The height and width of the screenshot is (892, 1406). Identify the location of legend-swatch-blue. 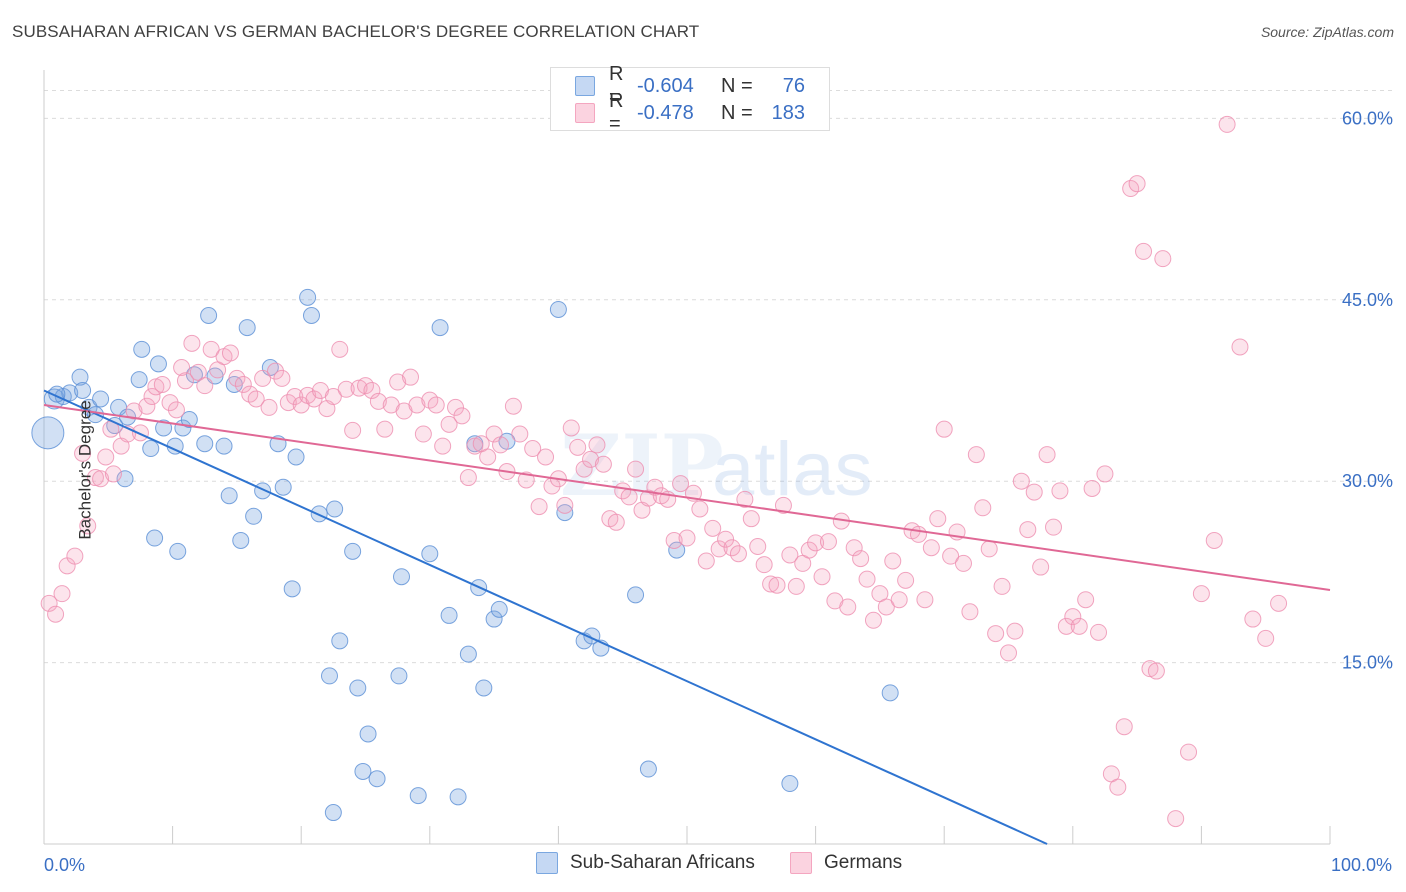
(585, 86).